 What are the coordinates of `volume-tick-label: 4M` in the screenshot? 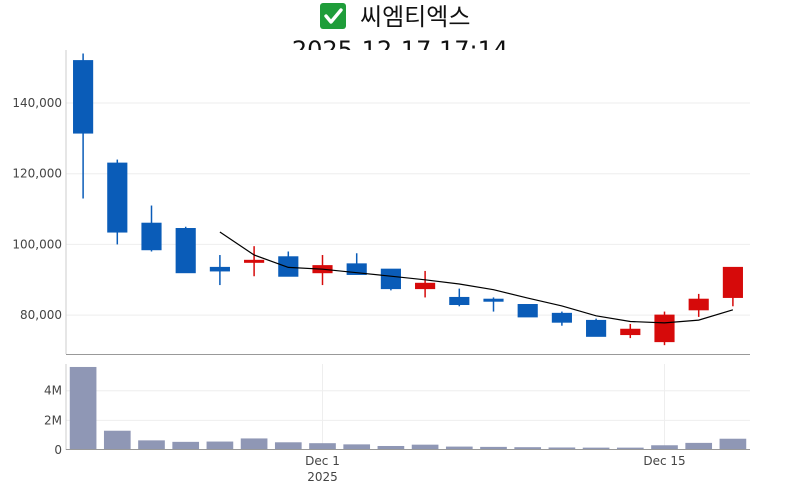 It's located at (53, 391).